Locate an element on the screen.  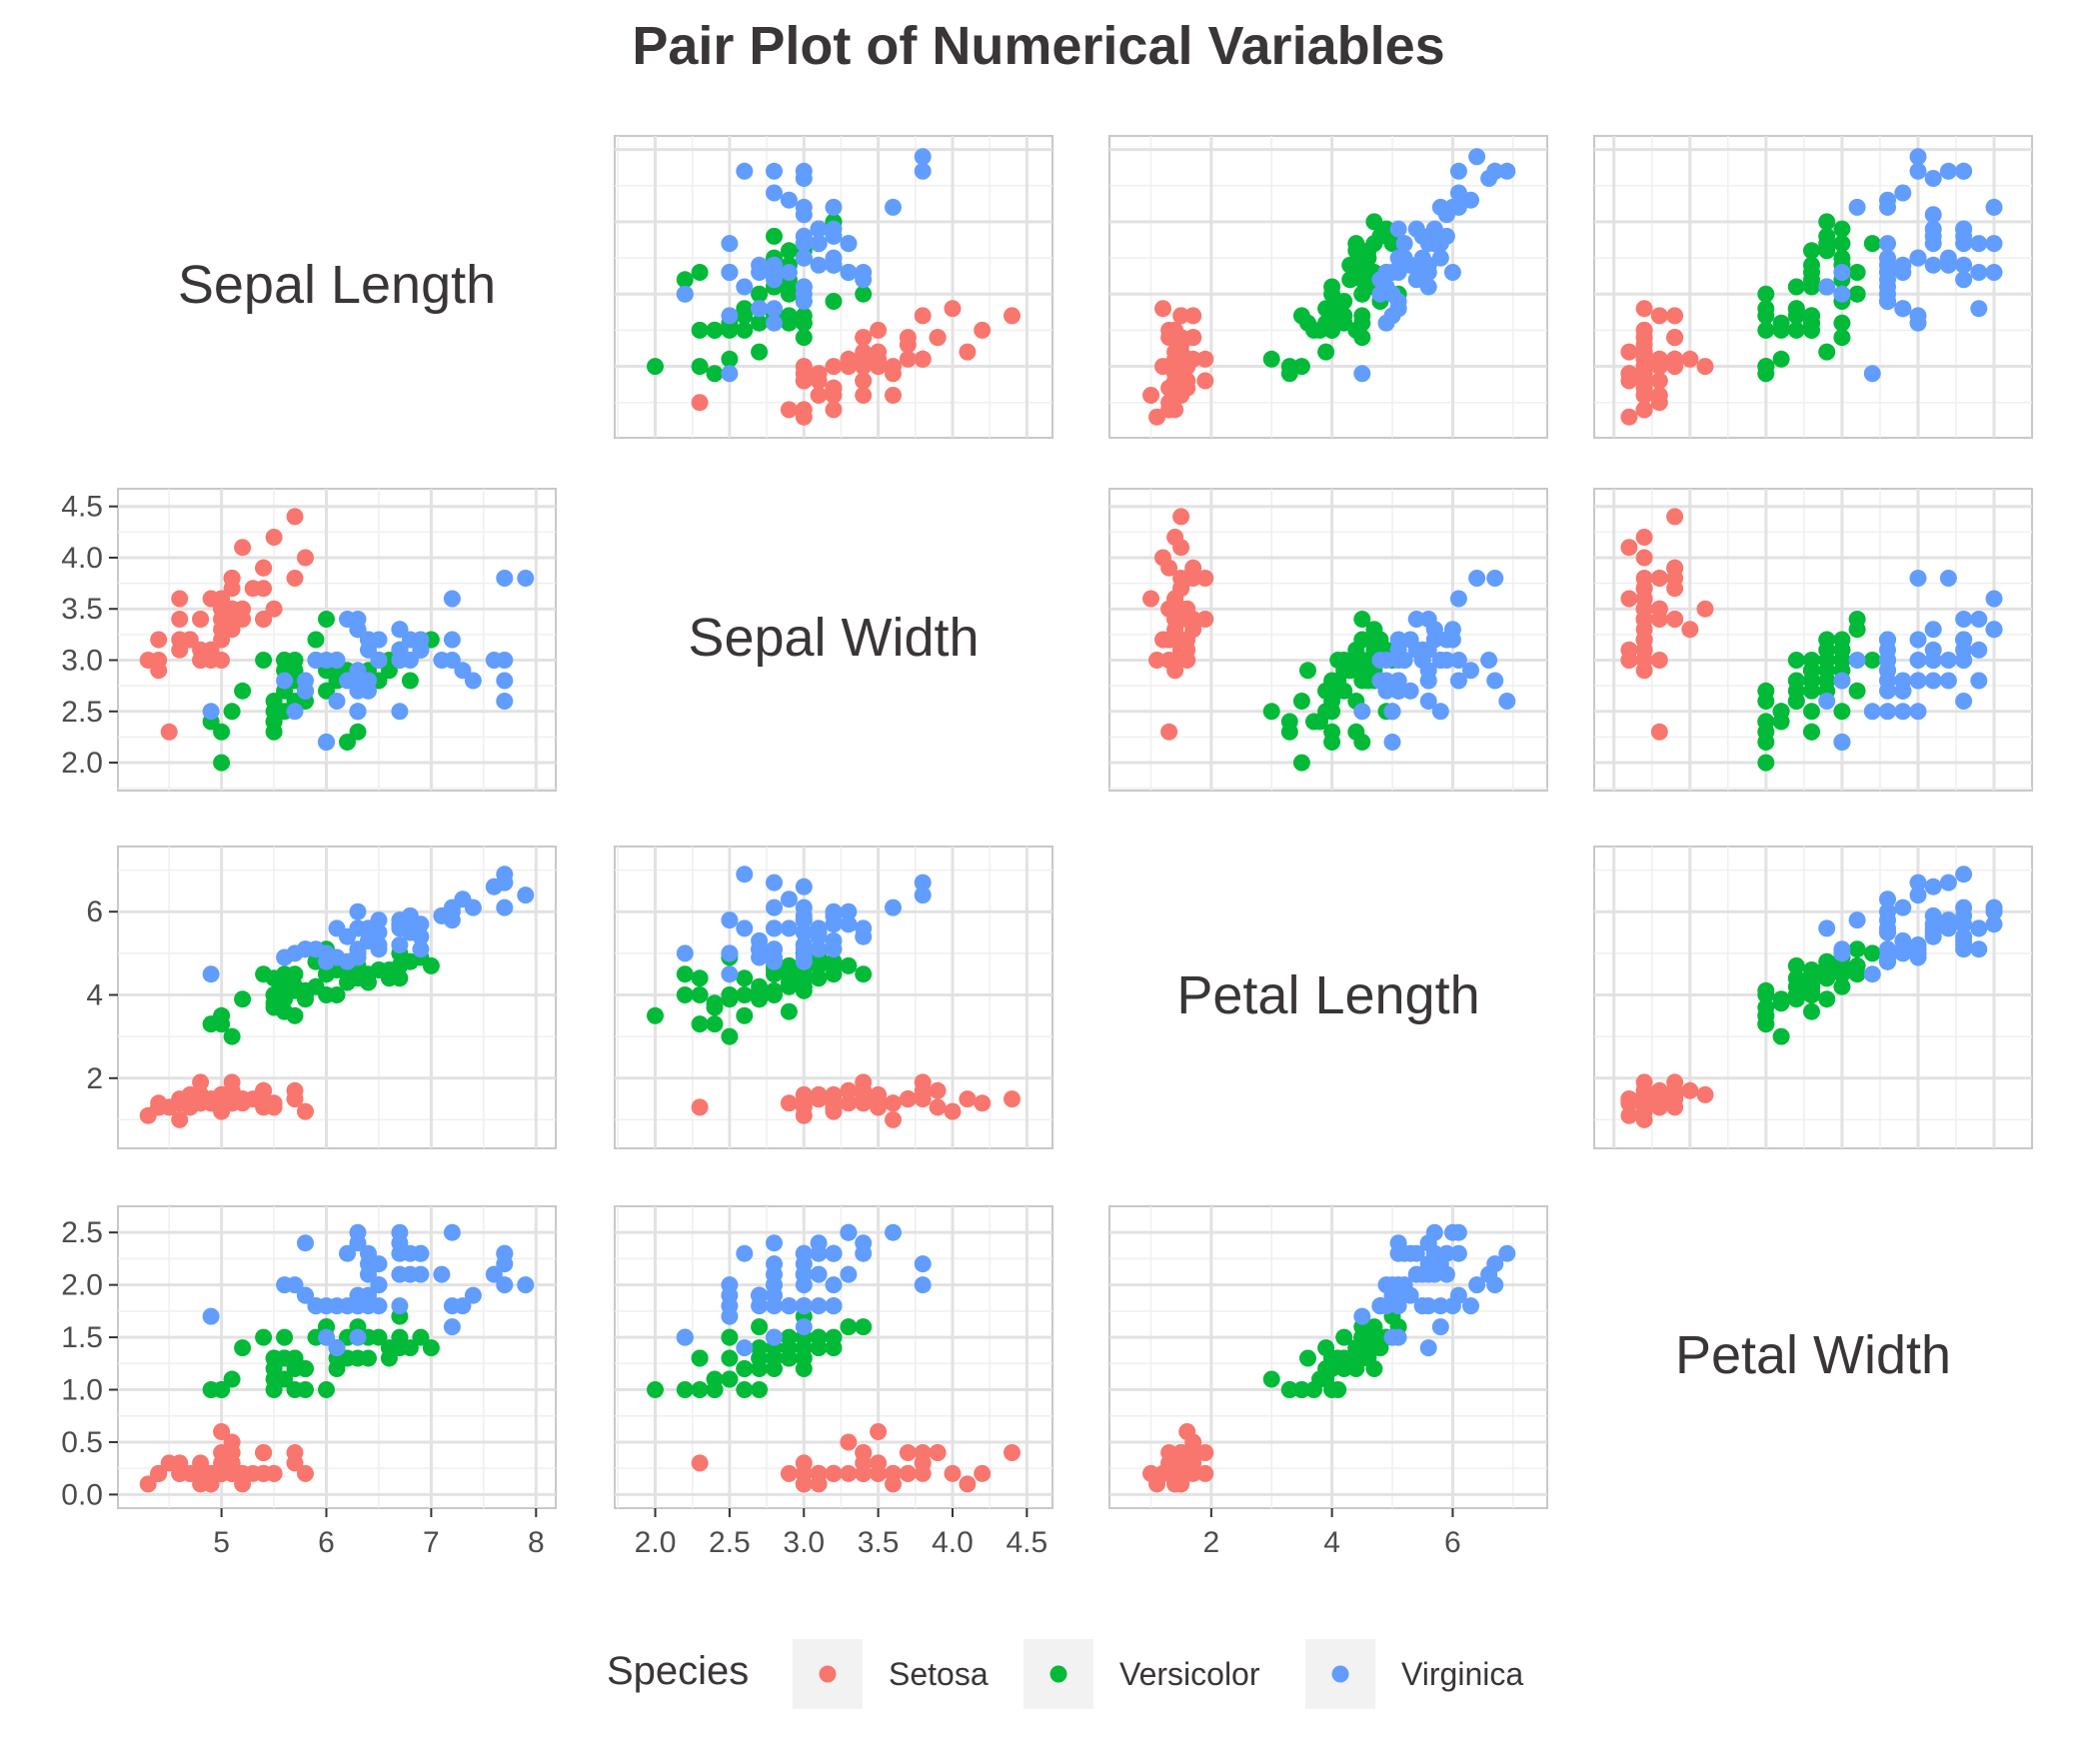
x-tick-label: 4 is located at coordinates (1331, 1543).